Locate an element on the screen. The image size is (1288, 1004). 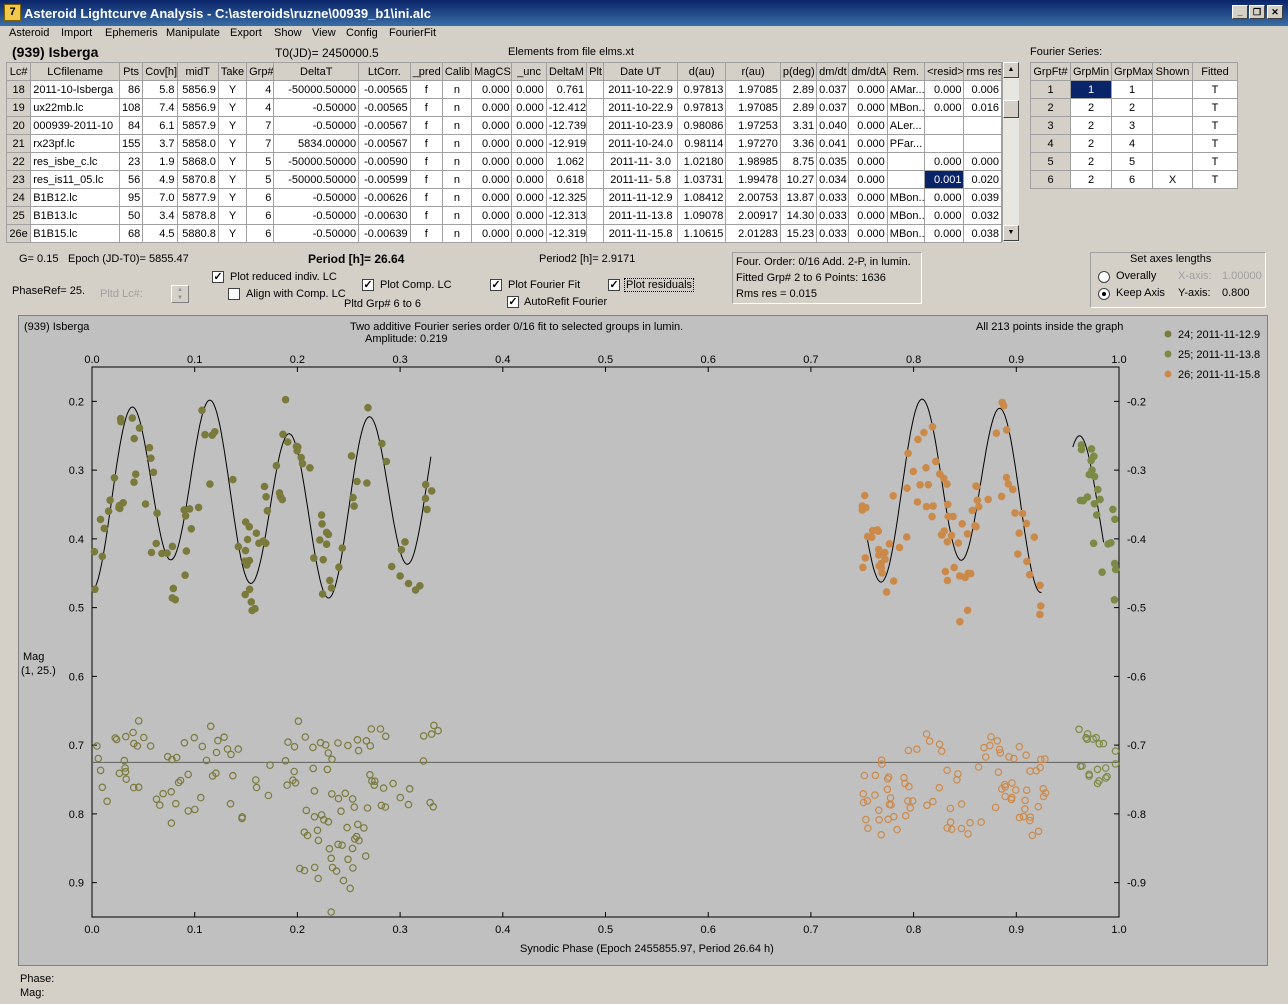
lc-cell: 5877.9 is located at coordinates (197, 197).